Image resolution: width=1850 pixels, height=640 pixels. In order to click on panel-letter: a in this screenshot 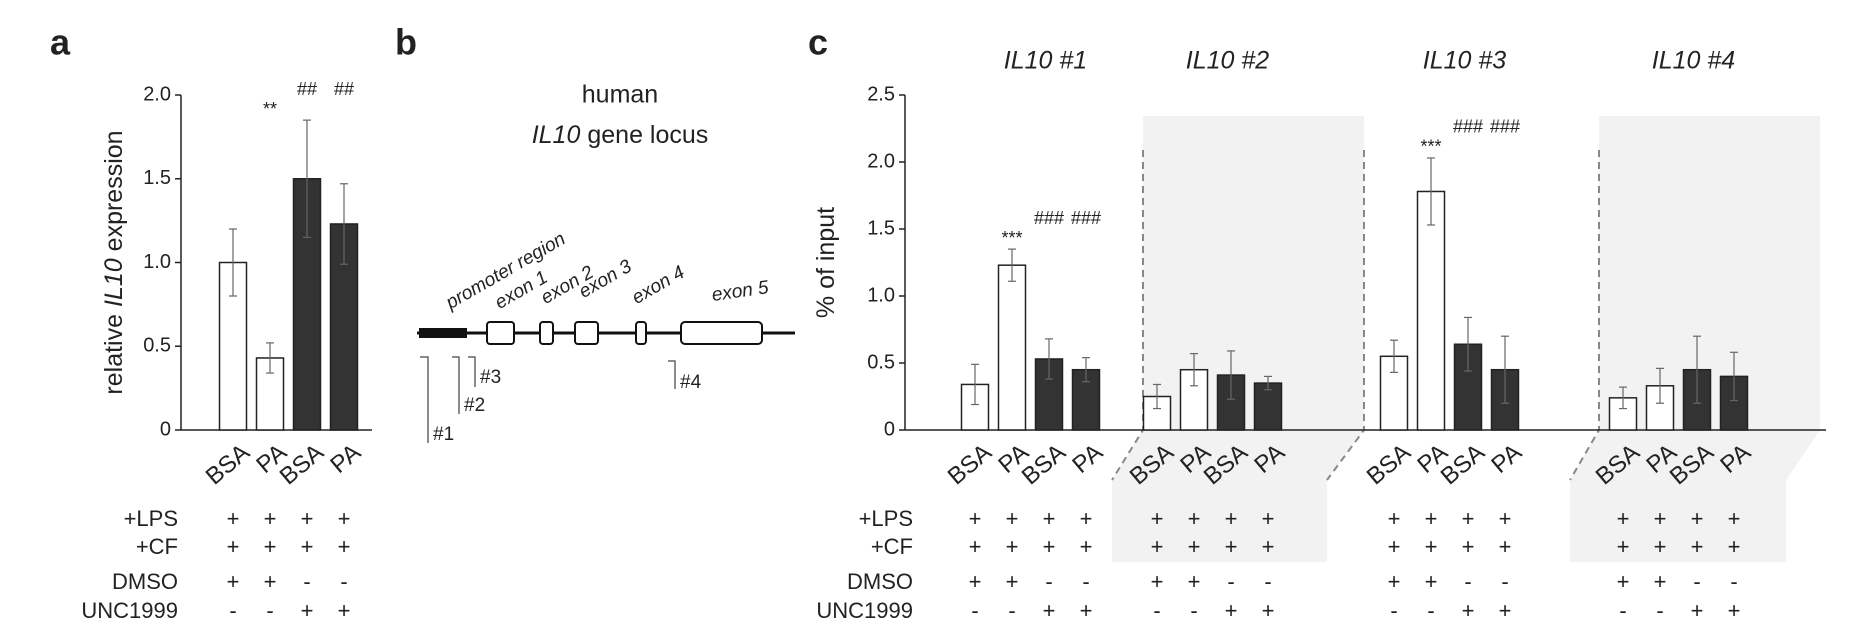, I will do `click(60, 42)`.